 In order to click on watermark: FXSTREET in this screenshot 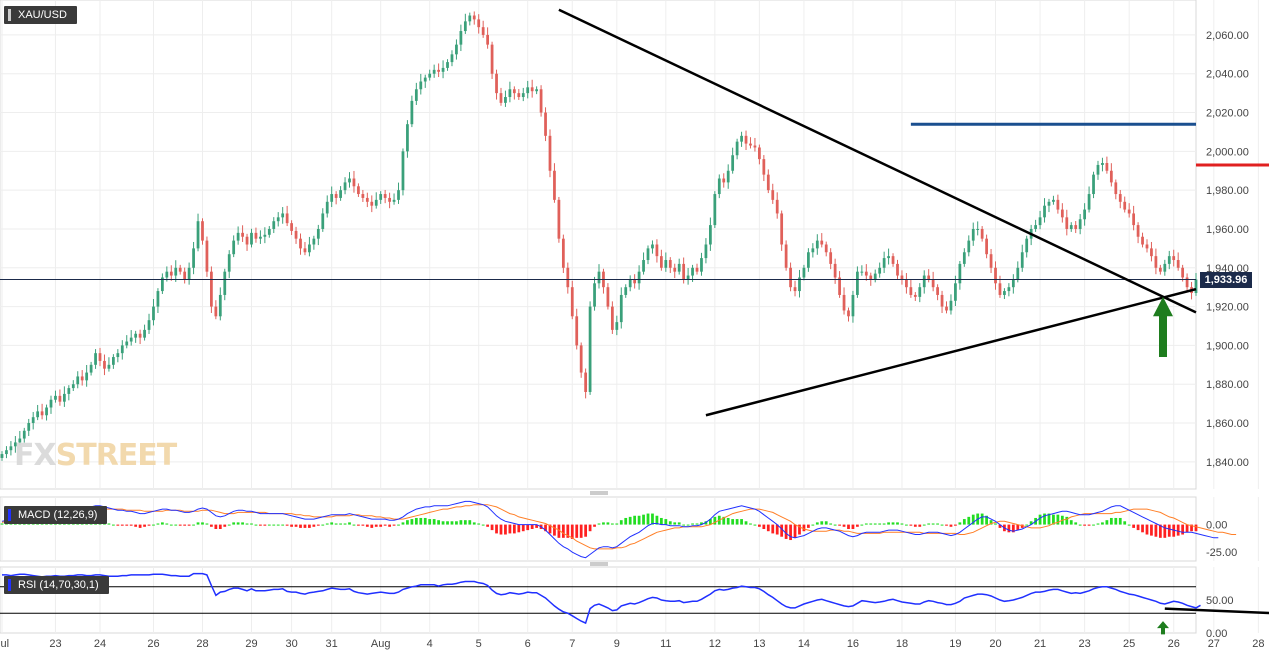, I will do `click(95, 455)`.